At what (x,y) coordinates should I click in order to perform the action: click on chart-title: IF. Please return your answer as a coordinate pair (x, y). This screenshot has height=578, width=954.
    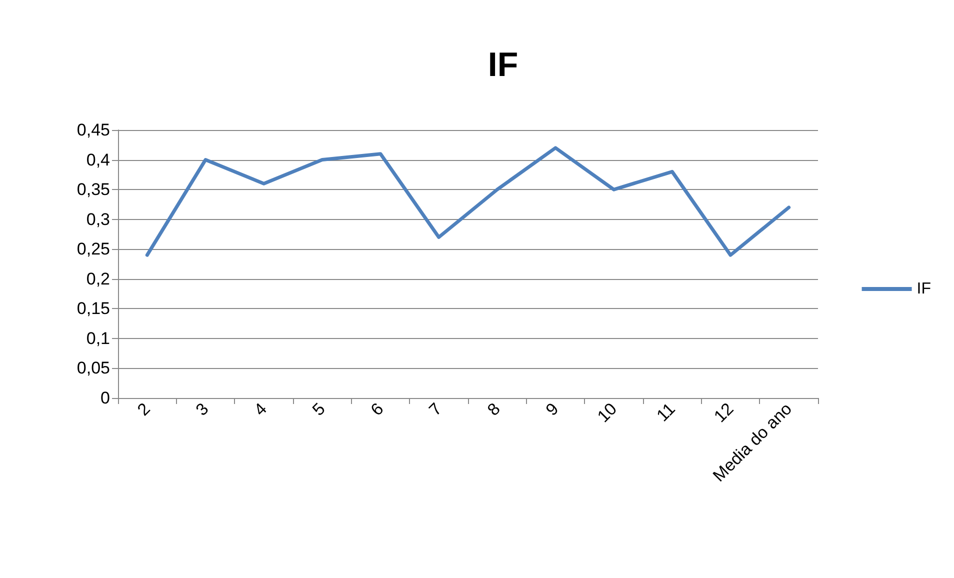
    Looking at the image, I should click on (503, 65).